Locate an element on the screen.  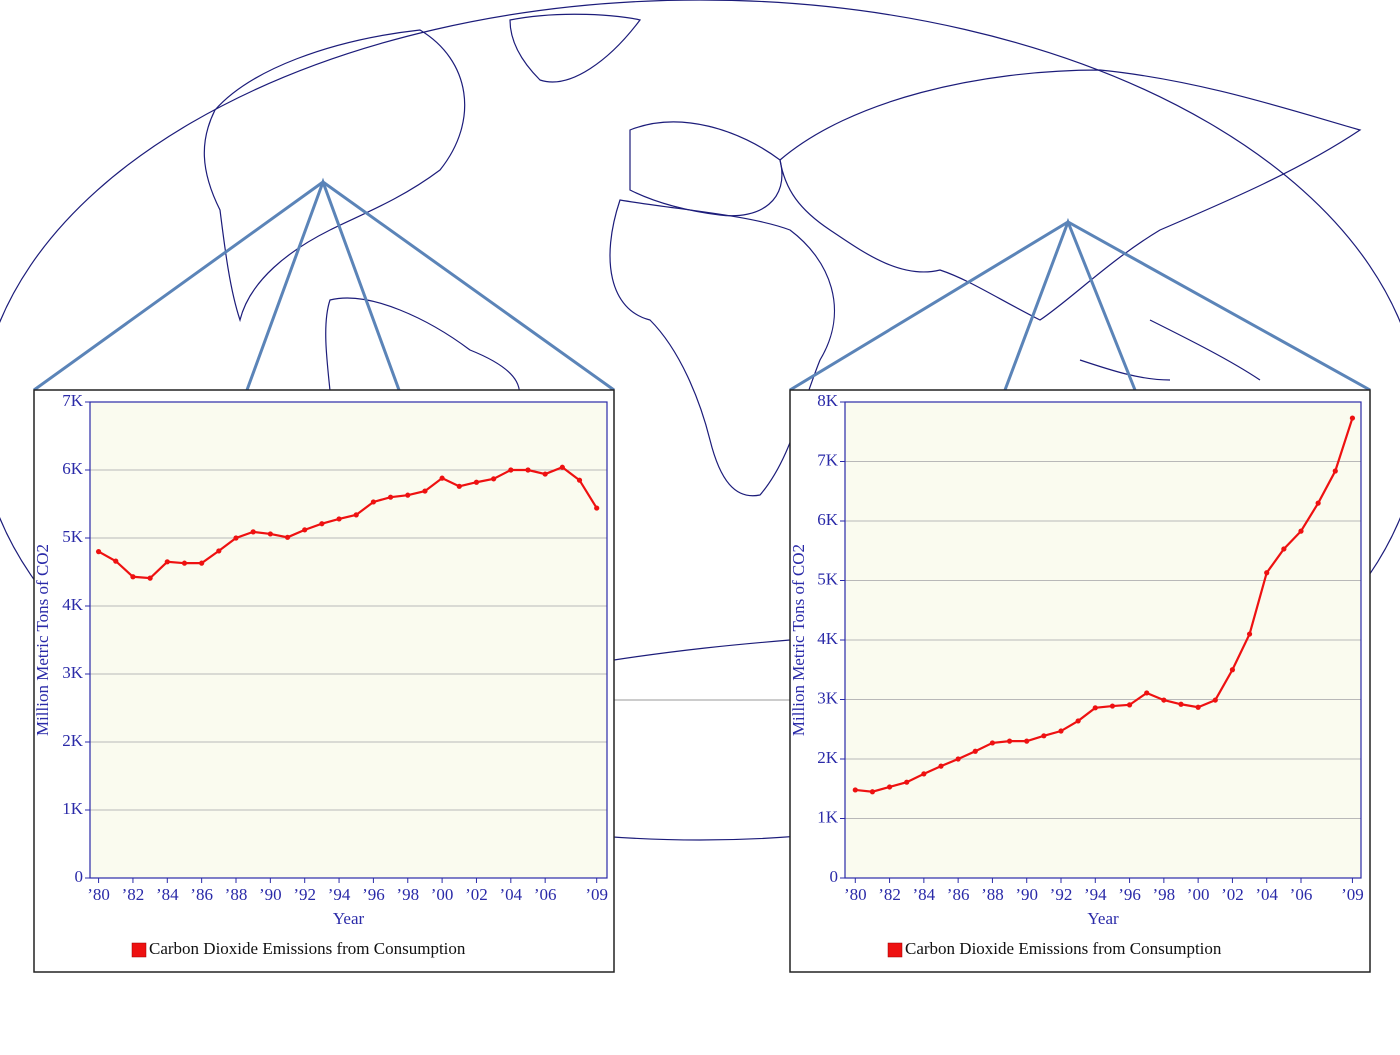
x-tick-label: ’09 is located at coordinates (1352, 894).